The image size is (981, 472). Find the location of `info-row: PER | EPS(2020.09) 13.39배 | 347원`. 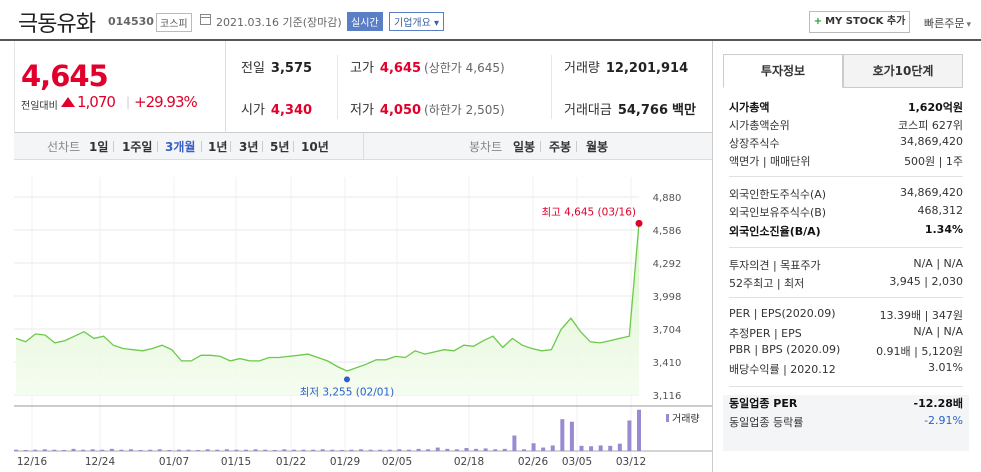

info-row: PER | EPS(2020.09) 13.39배 | 347원 is located at coordinates (846, 316).